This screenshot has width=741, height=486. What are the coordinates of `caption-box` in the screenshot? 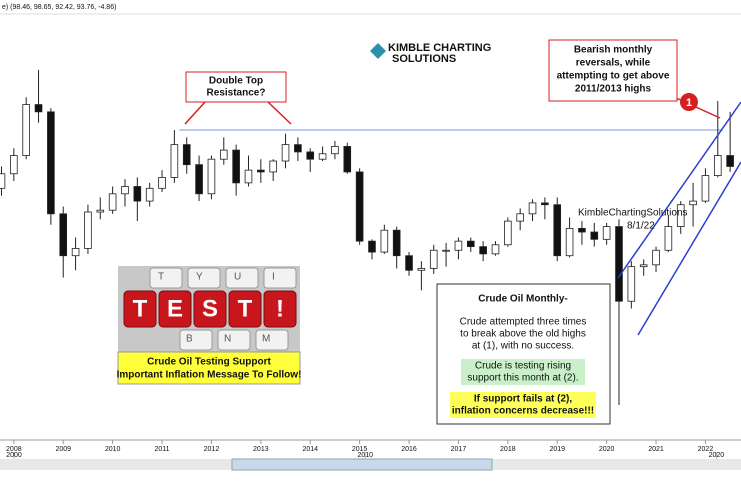 It's located at (209, 368).